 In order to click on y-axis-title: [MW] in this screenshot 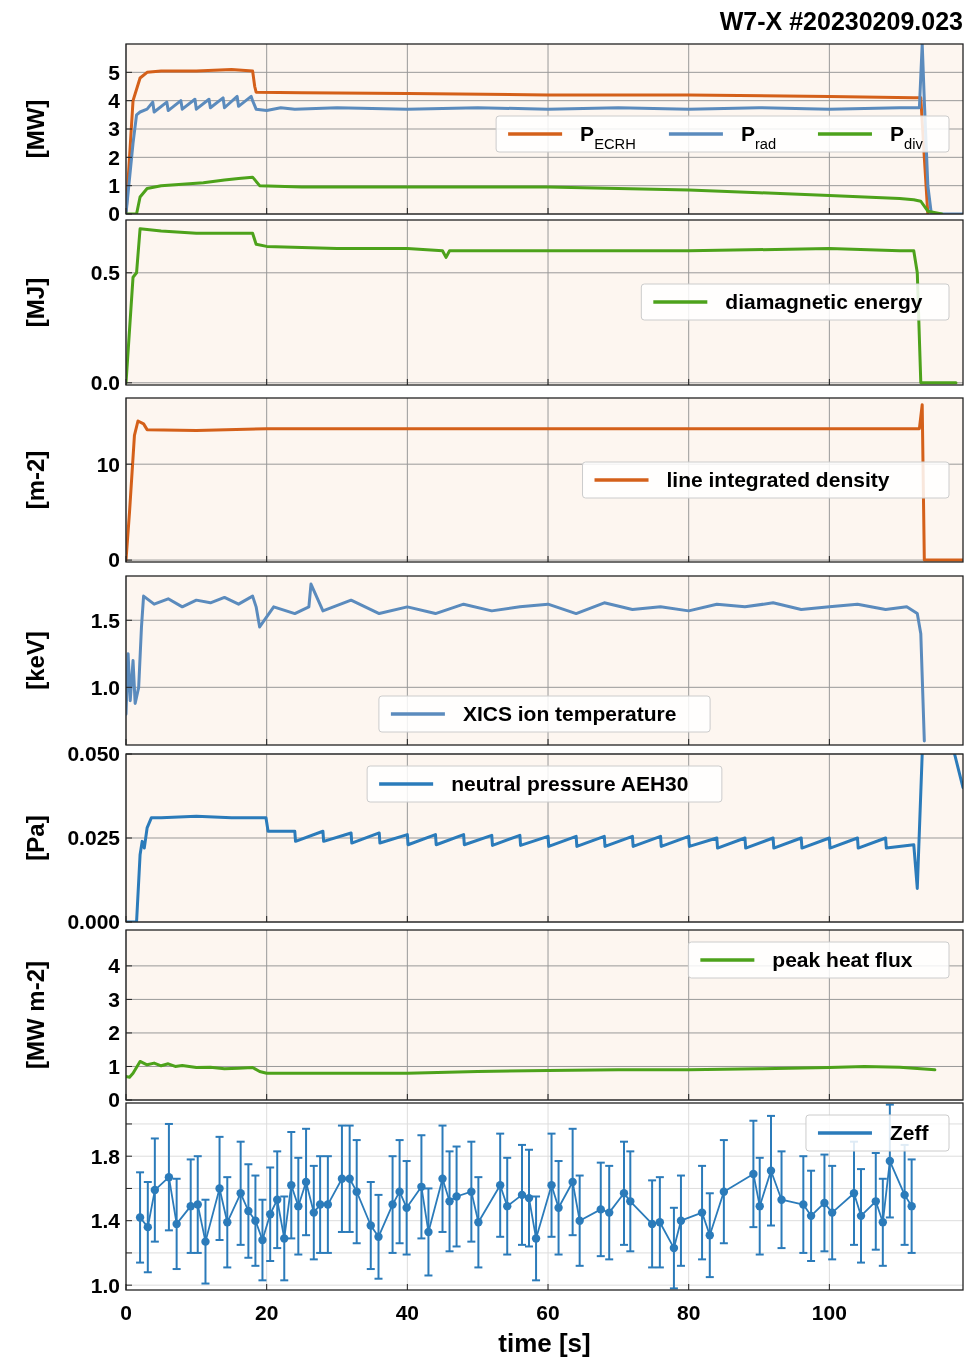, I will do `click(35, 129)`.